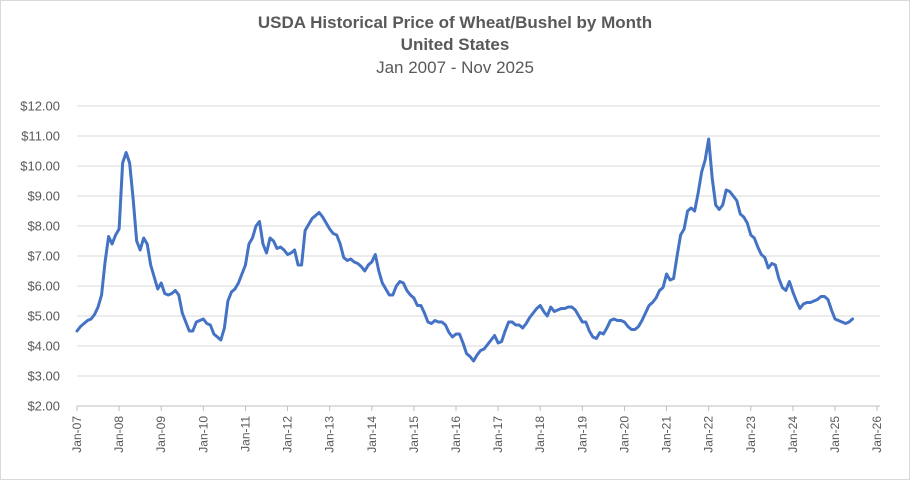 Image resolution: width=910 pixels, height=480 pixels. What do you see at coordinates (455, 67) in the screenshot?
I see `chart-date-range: Jan 2007 - Nov 2025` at bounding box center [455, 67].